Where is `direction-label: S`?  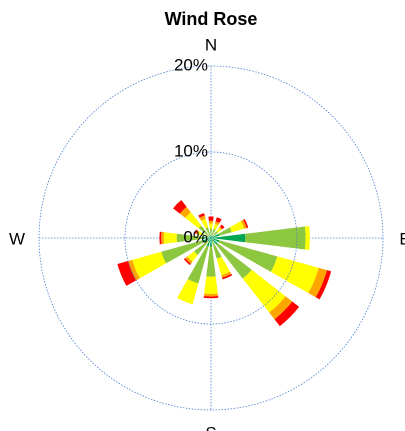 direction-label: S is located at coordinates (210, 427).